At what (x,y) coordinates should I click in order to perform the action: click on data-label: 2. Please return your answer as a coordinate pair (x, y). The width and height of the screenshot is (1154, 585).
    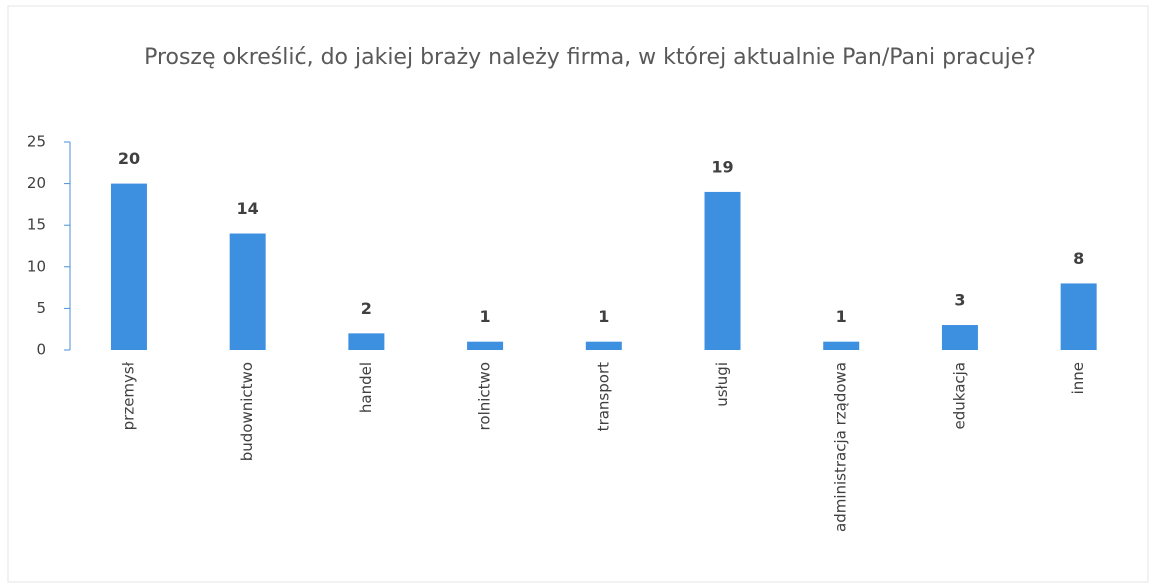
    Looking at the image, I should click on (366, 308).